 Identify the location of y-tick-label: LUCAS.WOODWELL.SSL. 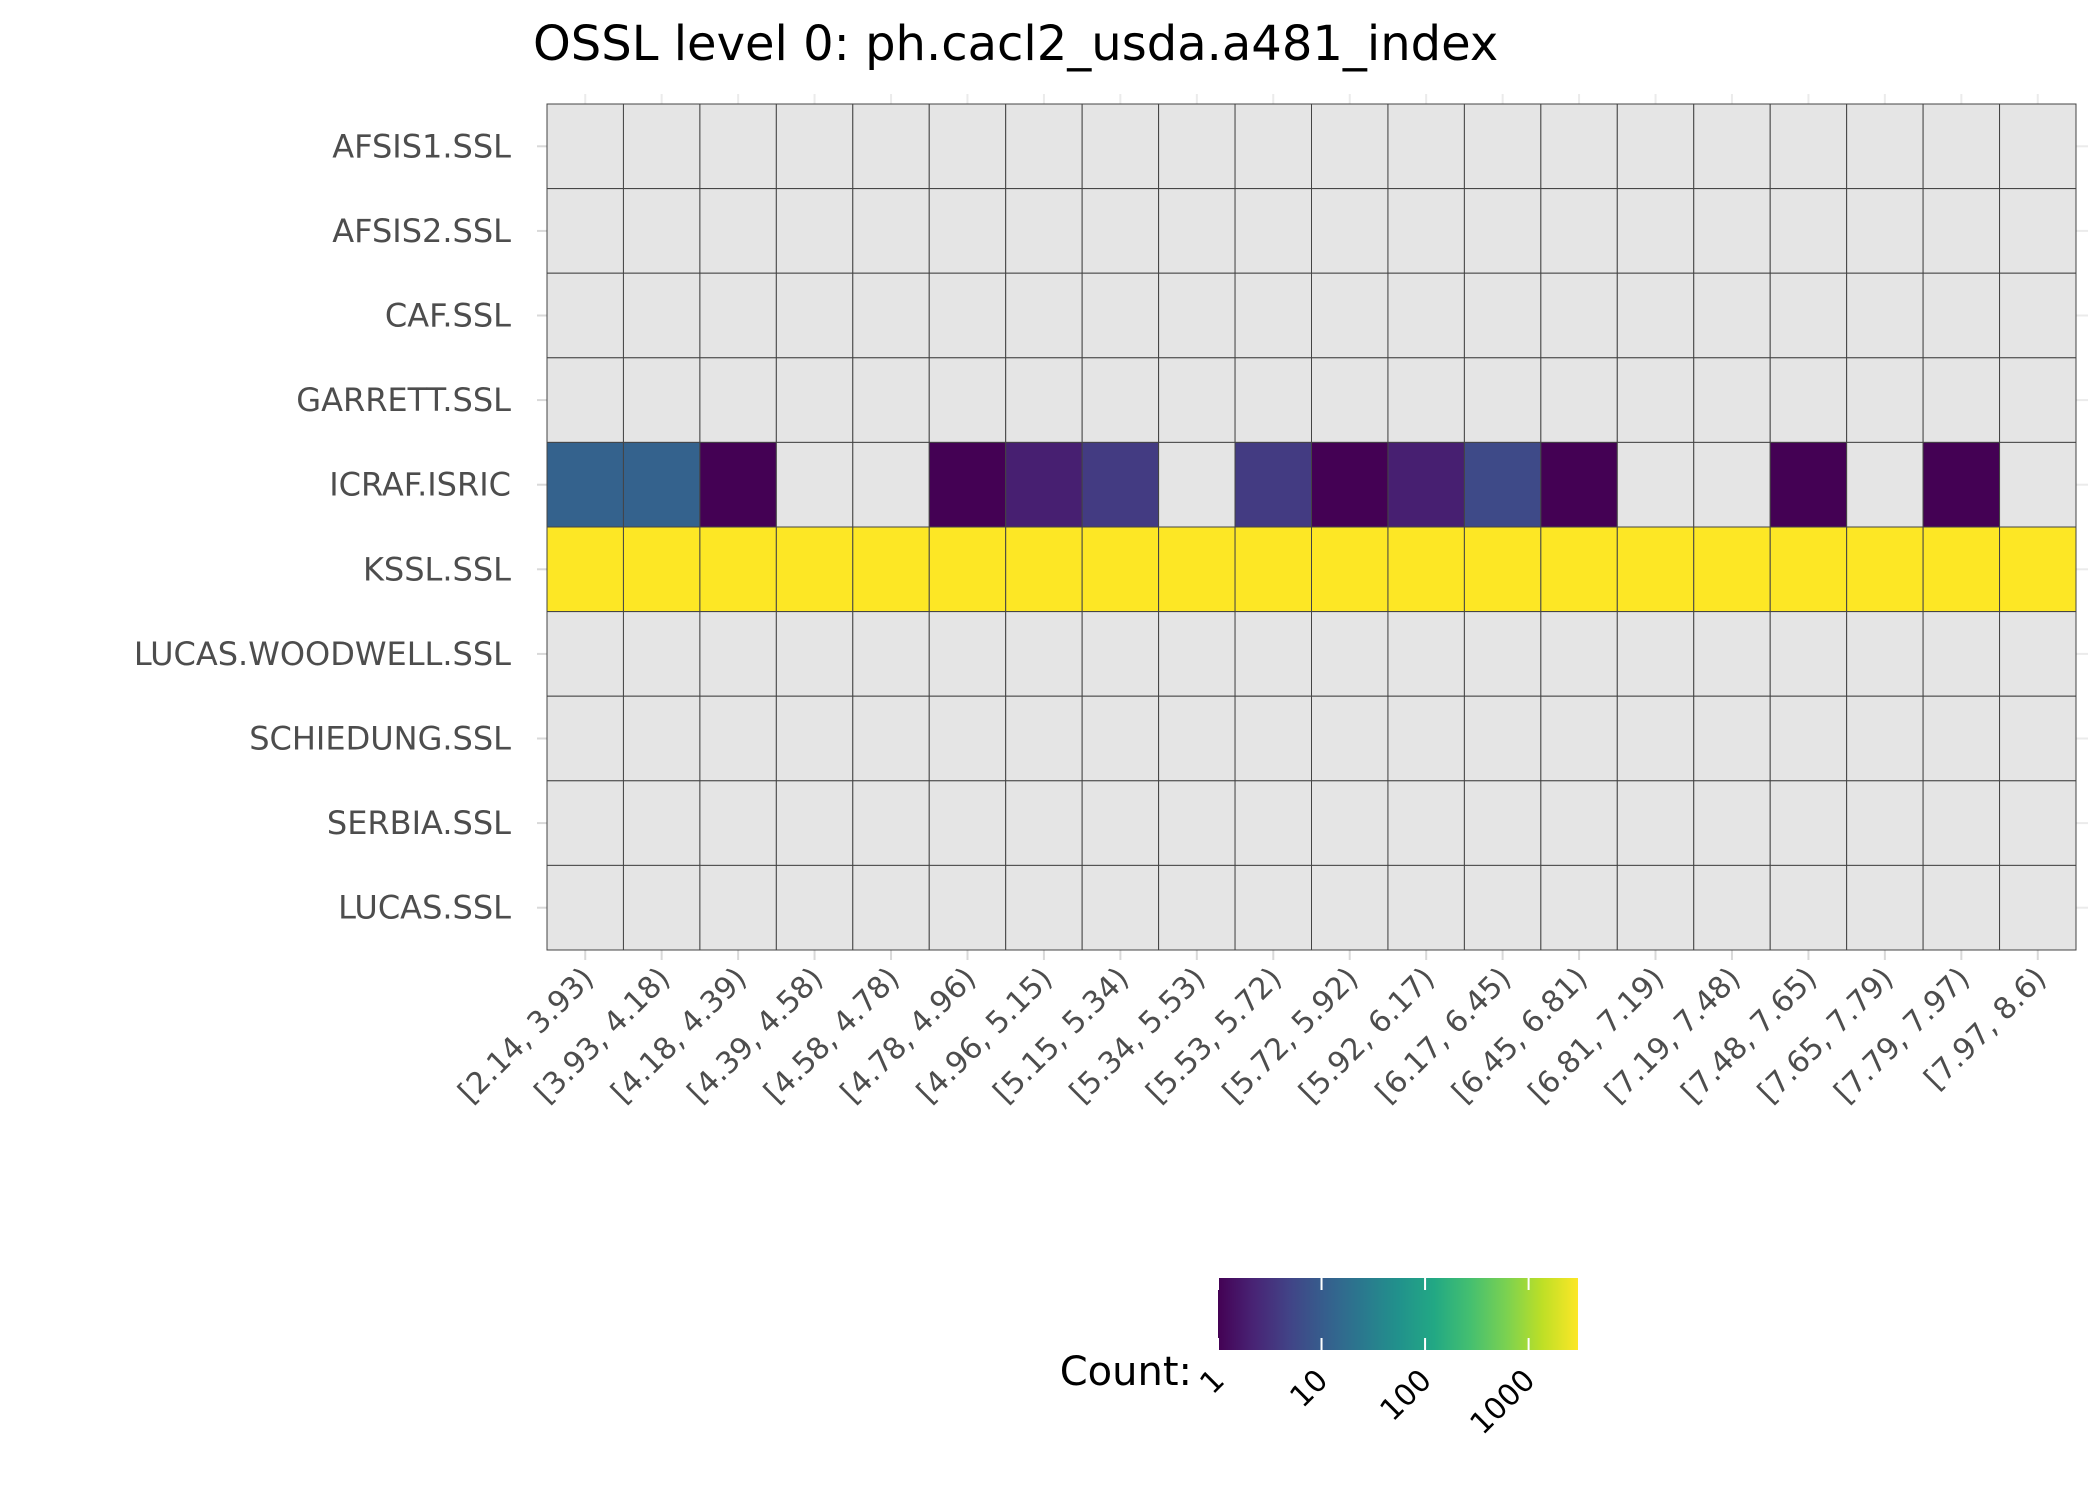
(322, 654).